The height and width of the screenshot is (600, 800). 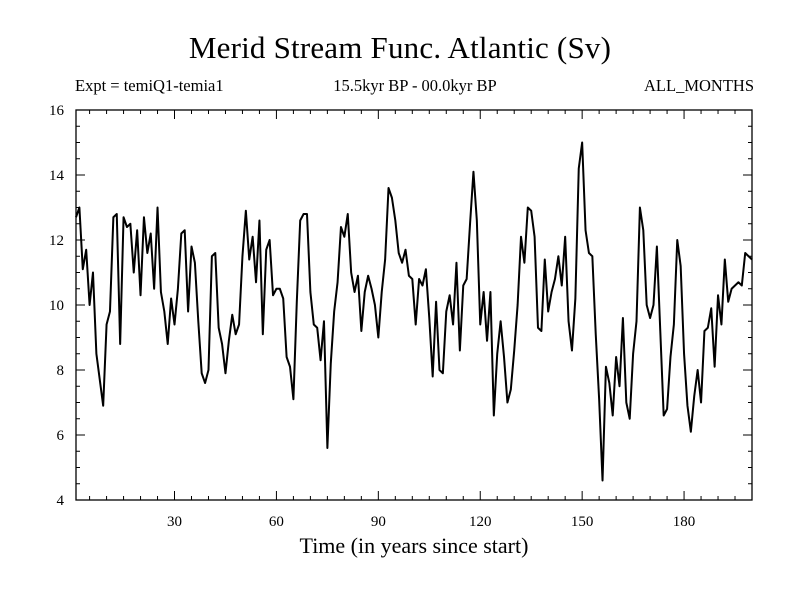 I want to click on x-tick-label: 60, so click(x=276, y=522).